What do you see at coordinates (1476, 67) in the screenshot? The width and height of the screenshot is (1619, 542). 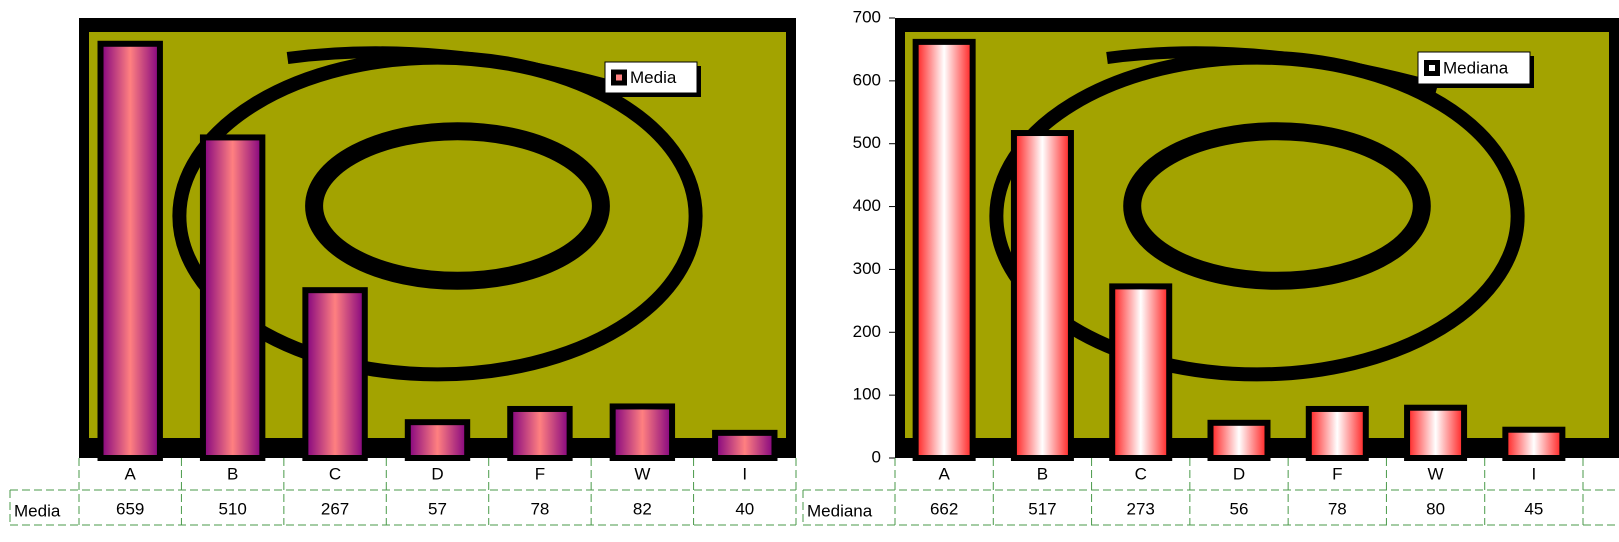 I see `legend-label: Mediana` at bounding box center [1476, 67].